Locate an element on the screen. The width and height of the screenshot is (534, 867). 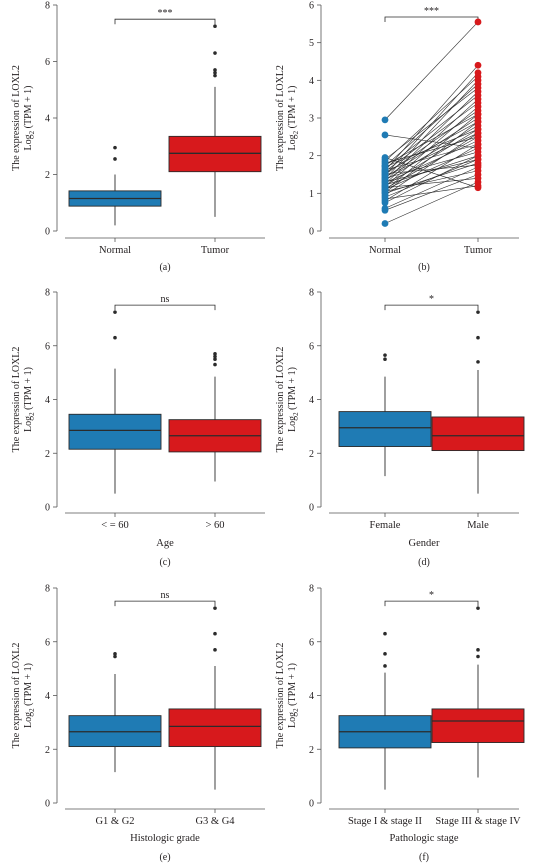
y-tick-label: 6 is located at coordinates (47, 62).